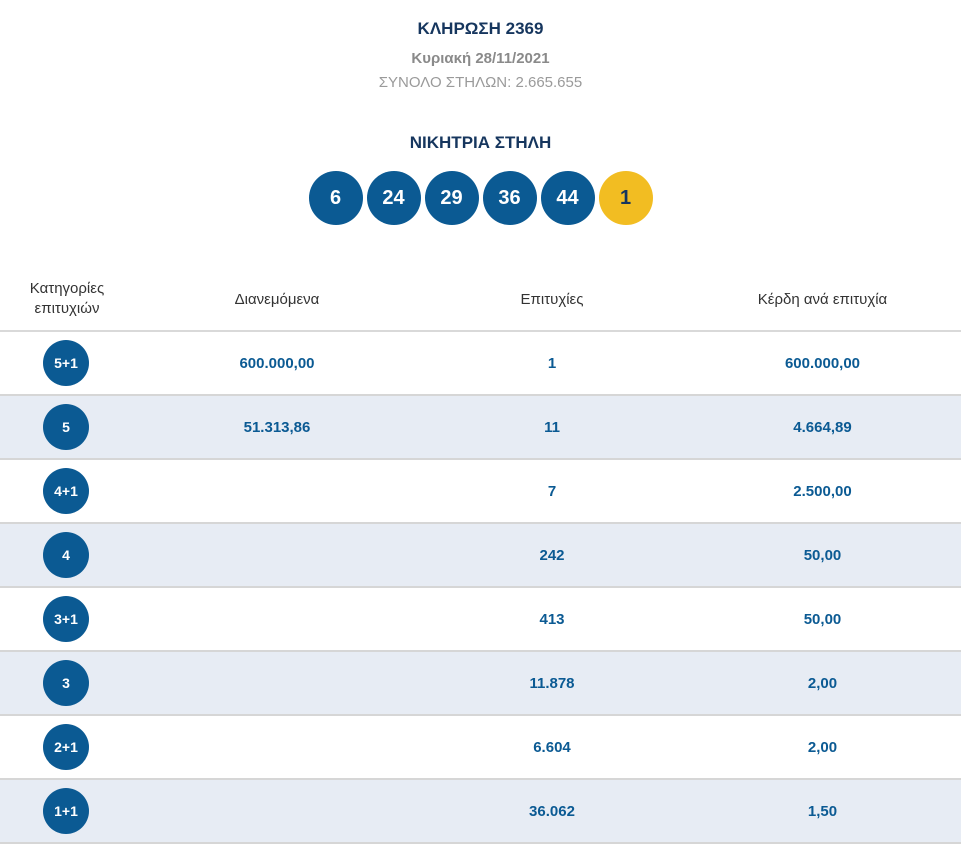  Describe the element at coordinates (480, 684) in the screenshot. I see `table-row: 3 11.878 2,00` at that location.